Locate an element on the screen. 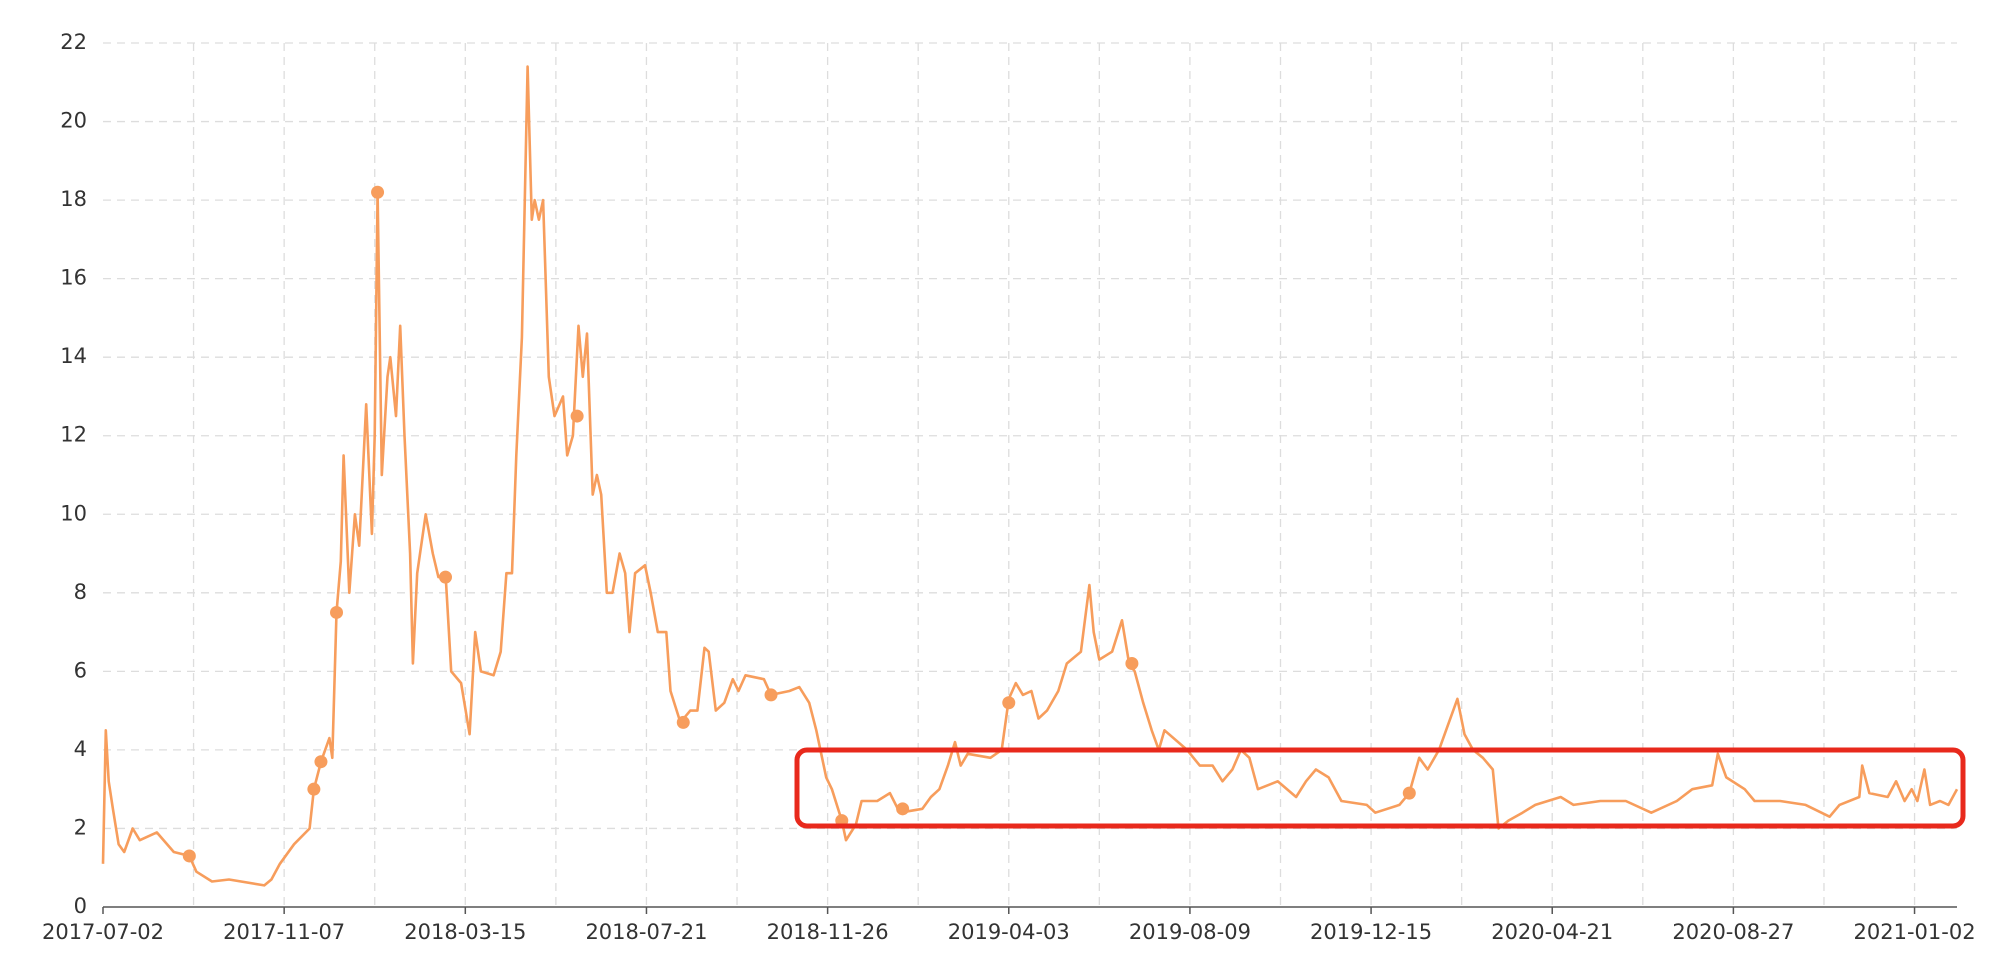  y-tick-label: 14 is located at coordinates (73, 356).